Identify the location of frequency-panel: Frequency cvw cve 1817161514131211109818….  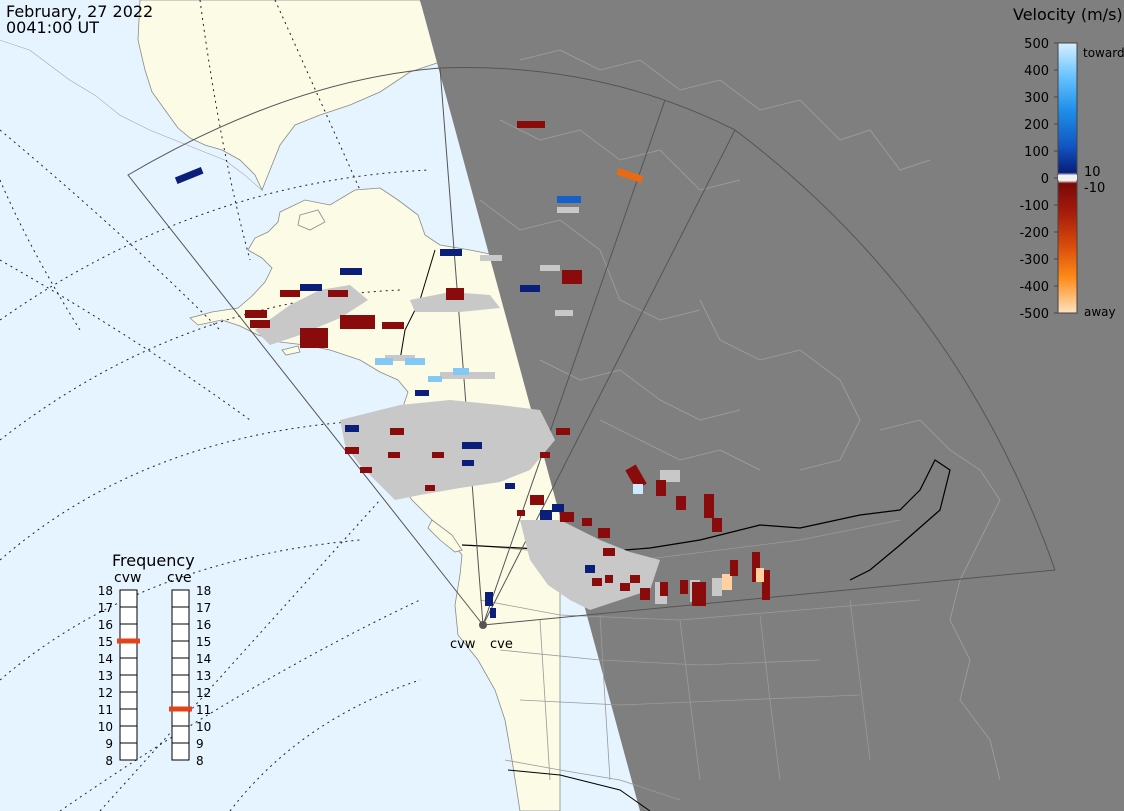
(155, 659).